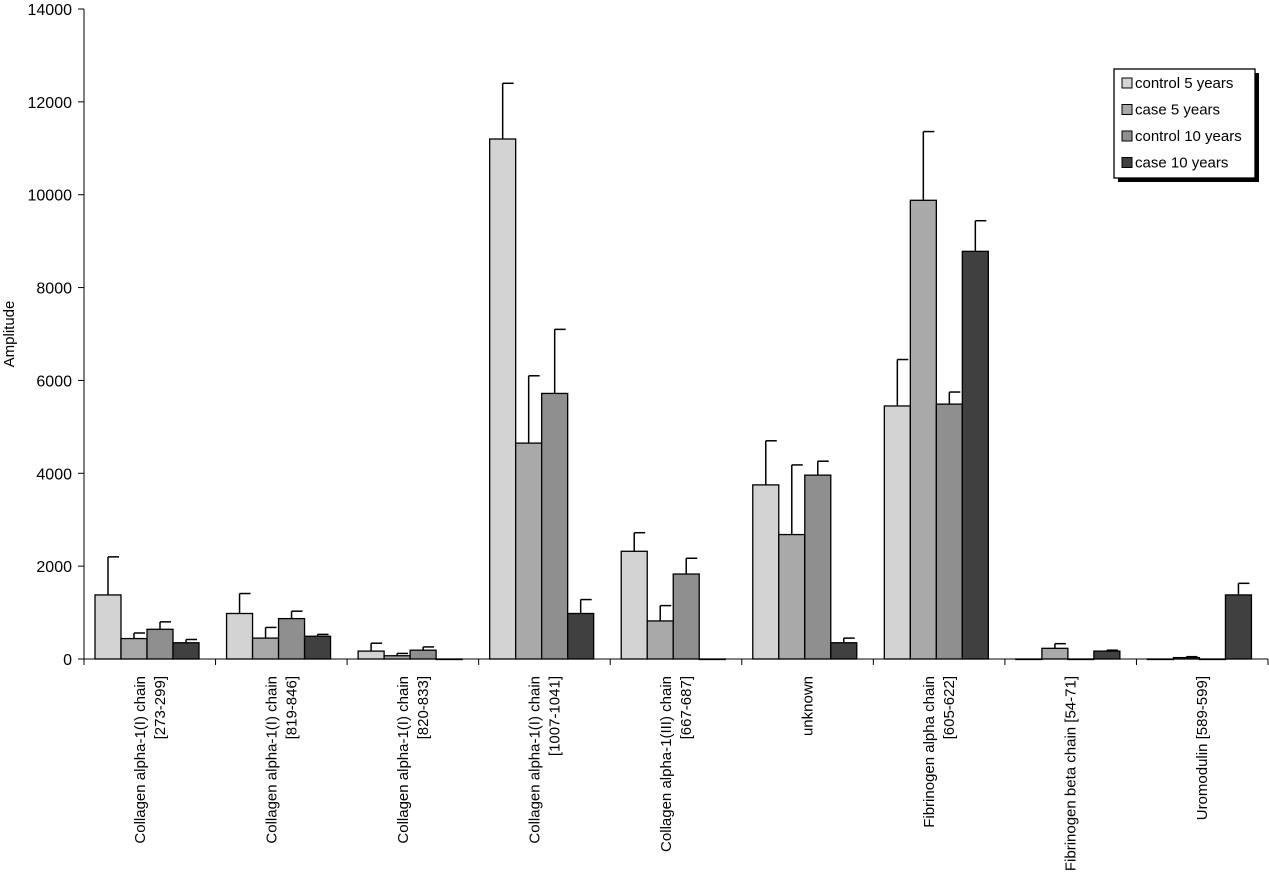 This screenshot has width=1269, height=891. I want to click on x-tick-label-line: [819-846], so click(291, 707).